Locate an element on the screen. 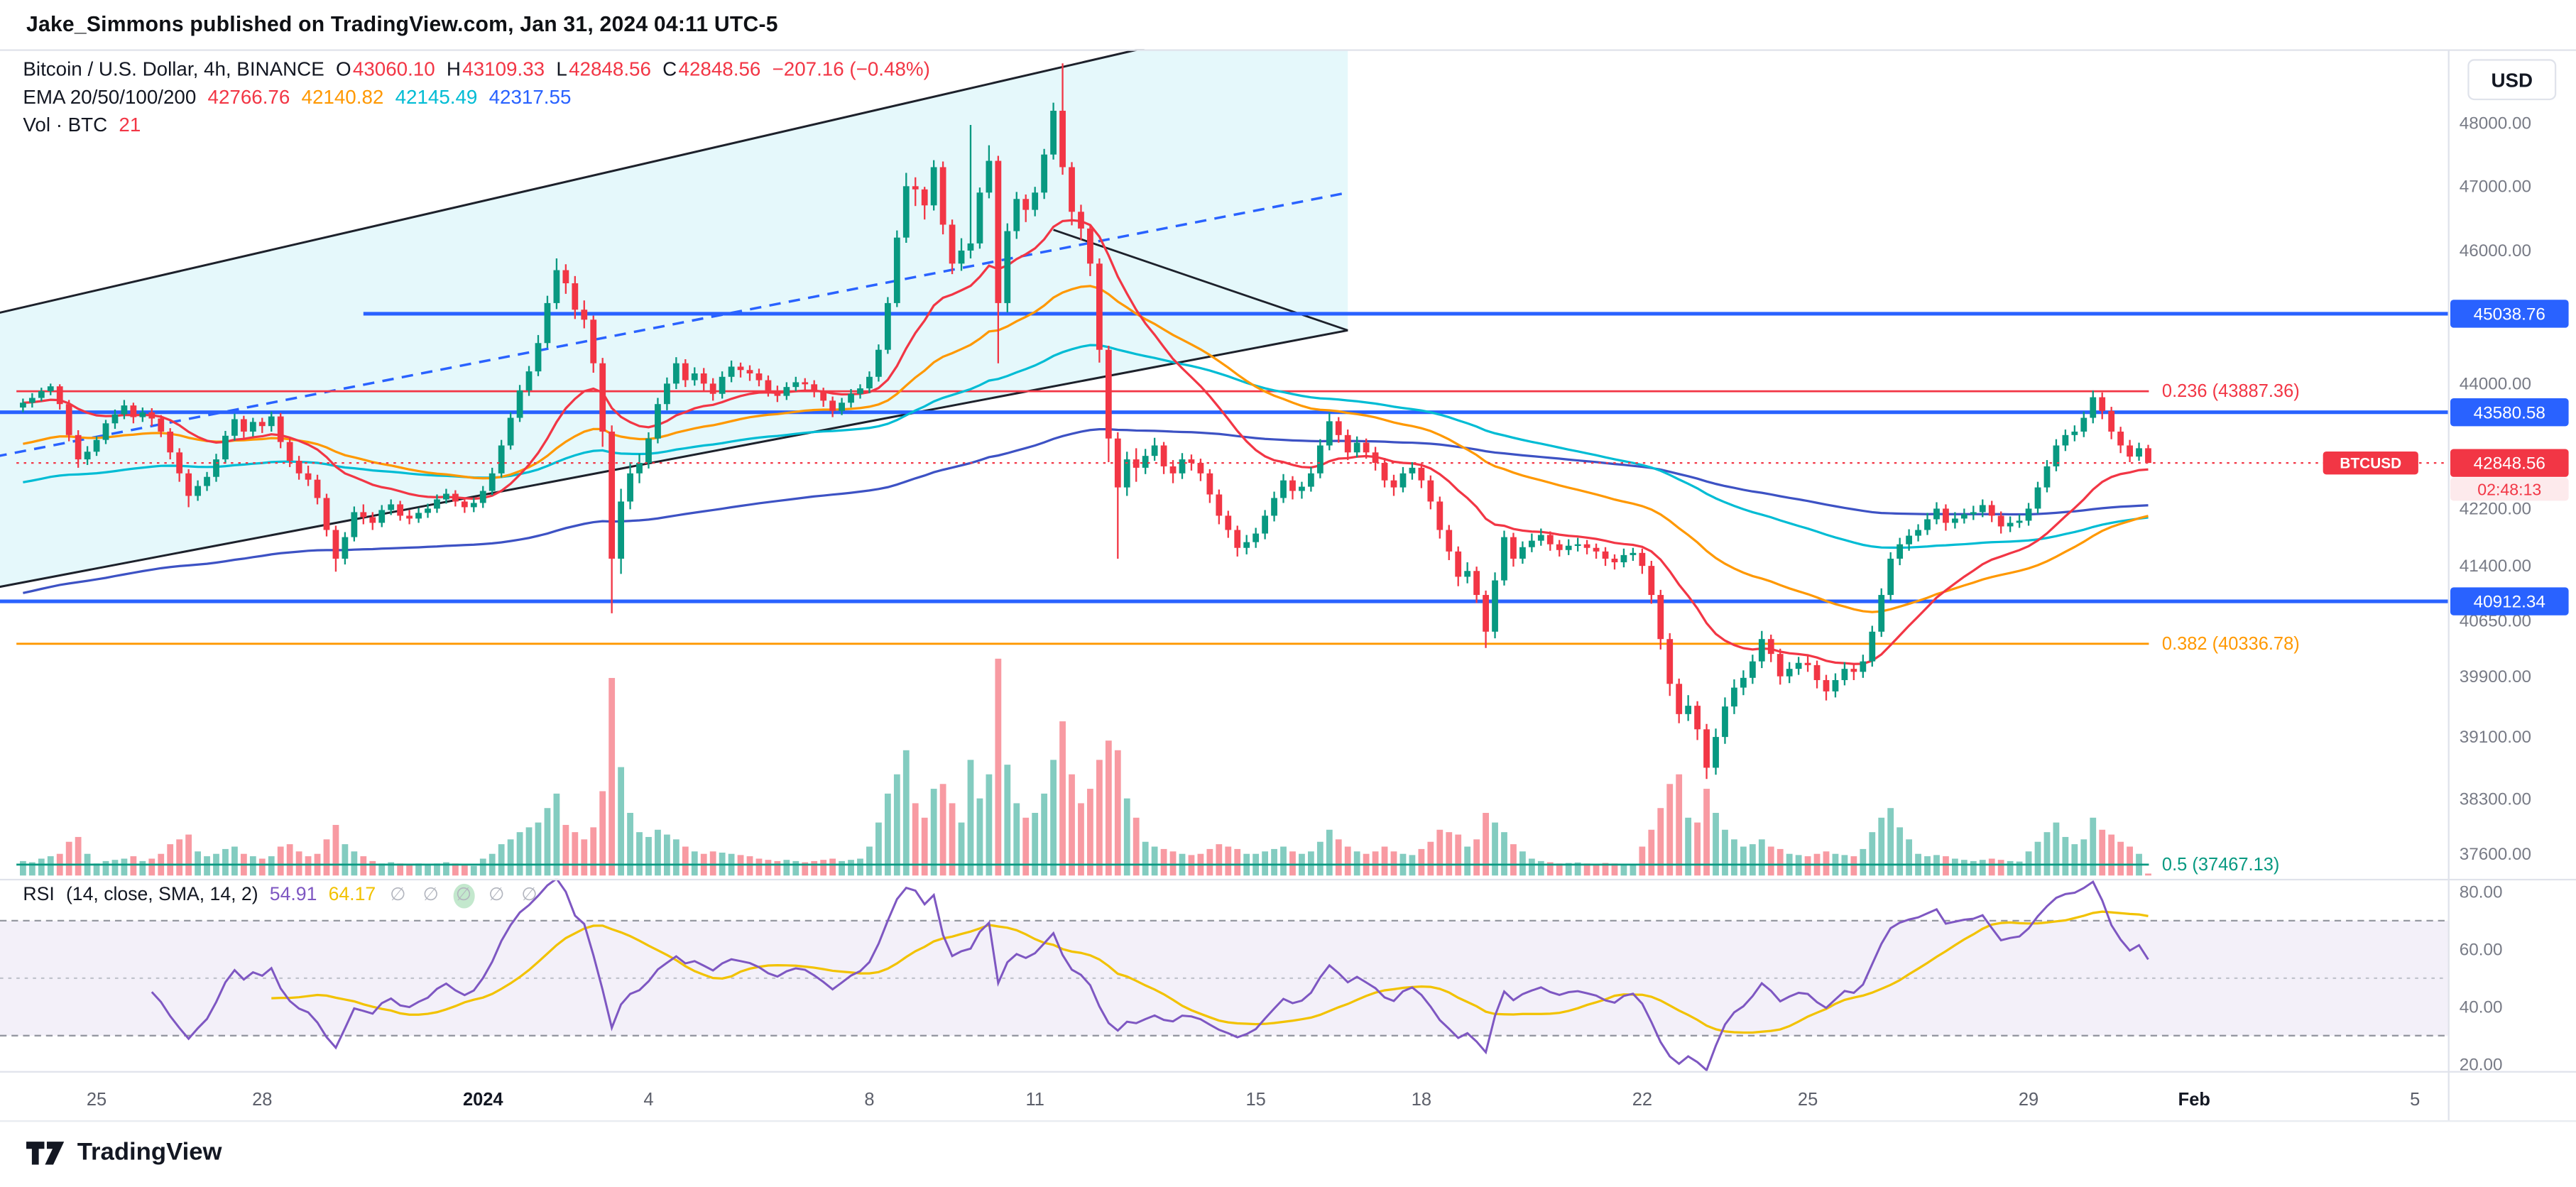 Image resolution: width=2576 pixels, height=1187 pixels. time-axis-label: 15 is located at coordinates (1256, 1100).